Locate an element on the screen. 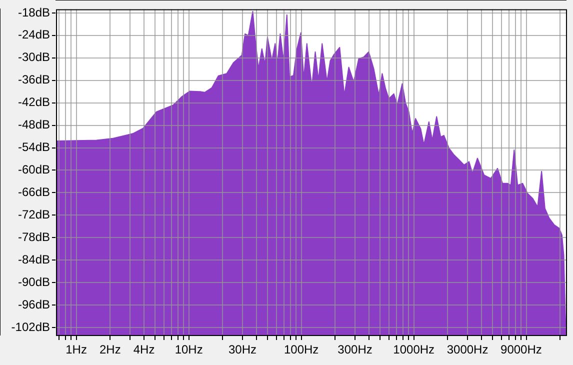  y-tick-label: -60dB is located at coordinates (34, 169).